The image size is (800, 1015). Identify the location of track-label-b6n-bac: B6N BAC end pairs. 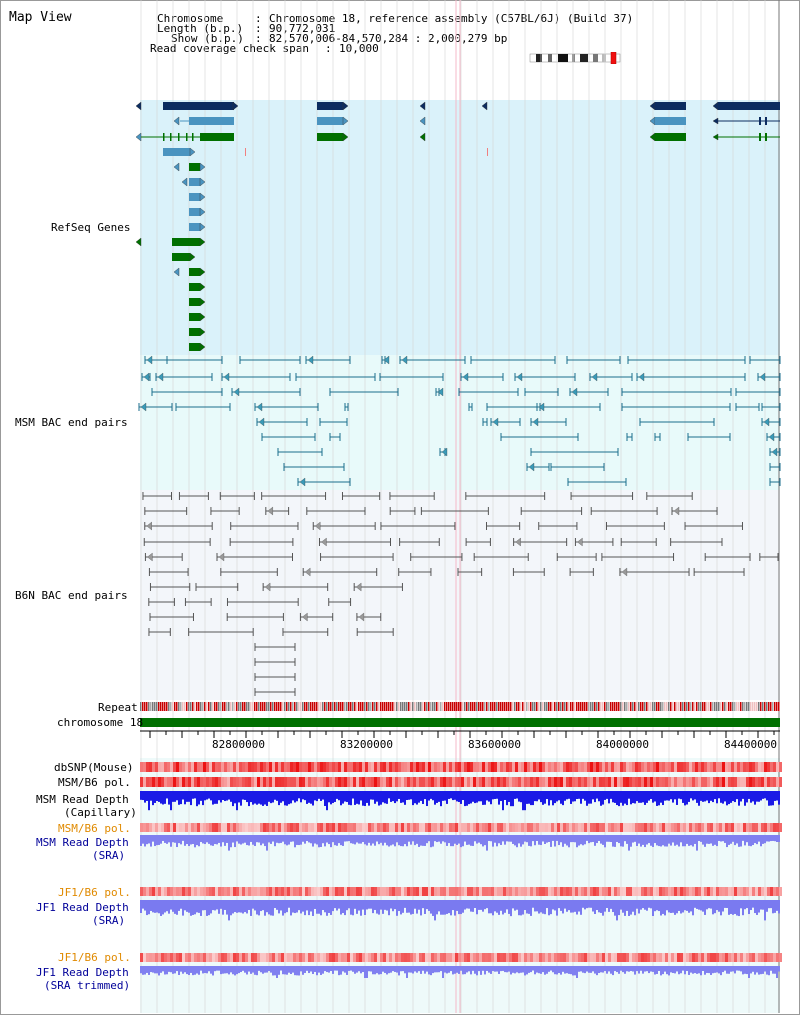
(71, 595).